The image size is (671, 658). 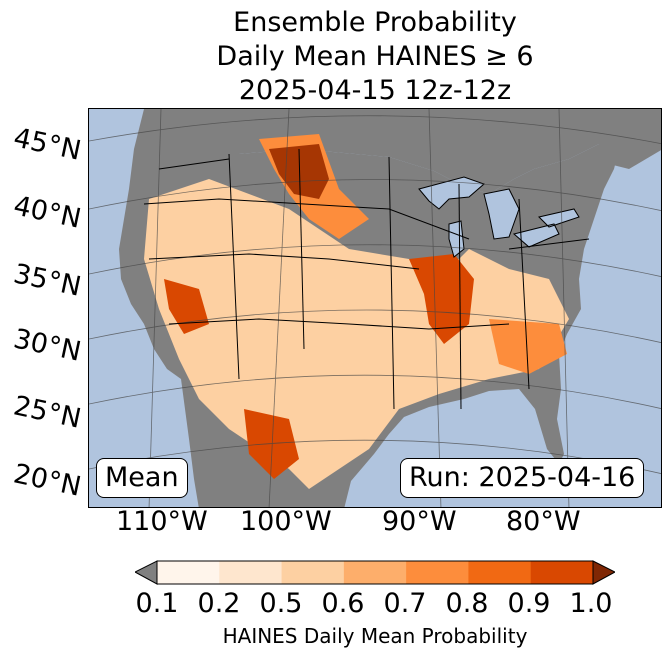 What do you see at coordinates (47, 345) in the screenshot?
I see `lat-label-30: 30°N` at bounding box center [47, 345].